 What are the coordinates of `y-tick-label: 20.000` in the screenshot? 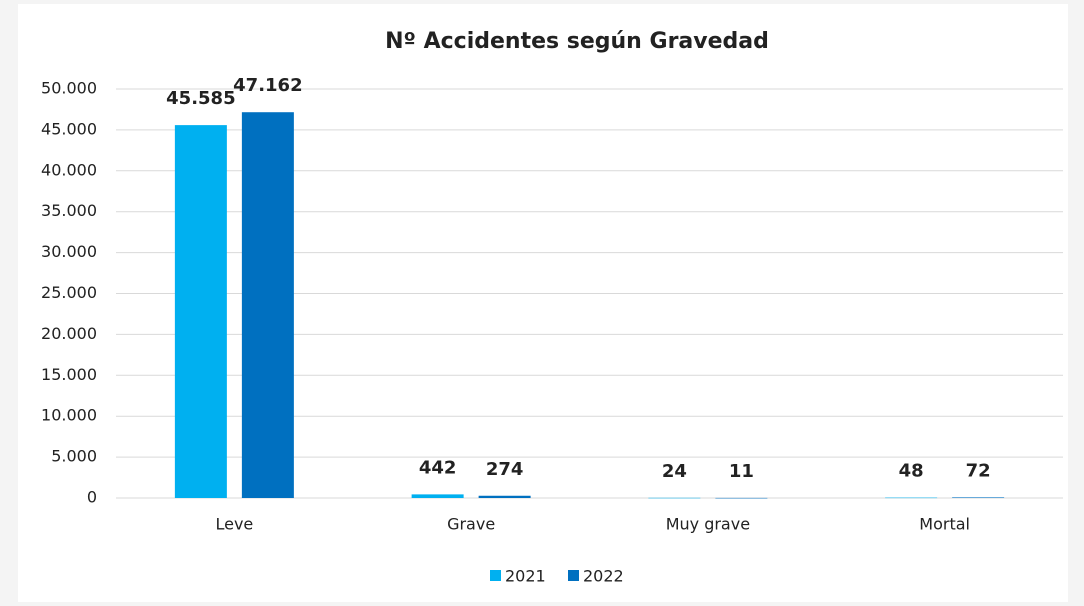 It's located at (69, 333).